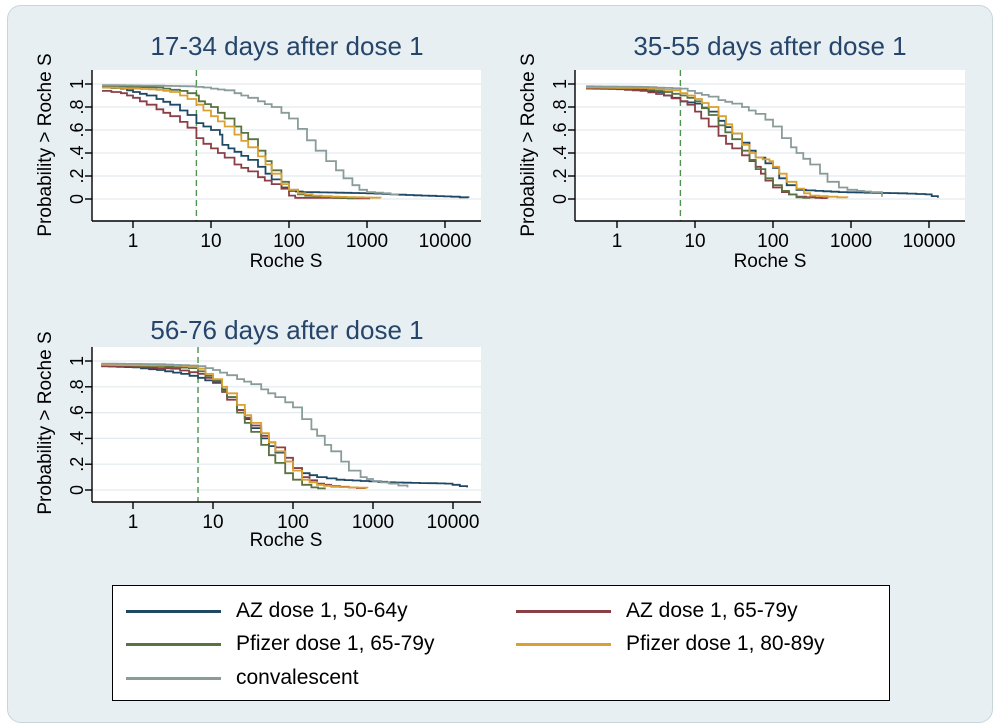 The width and height of the screenshot is (1000, 728). I want to click on legend-item-label: convalescent, so click(297, 677).